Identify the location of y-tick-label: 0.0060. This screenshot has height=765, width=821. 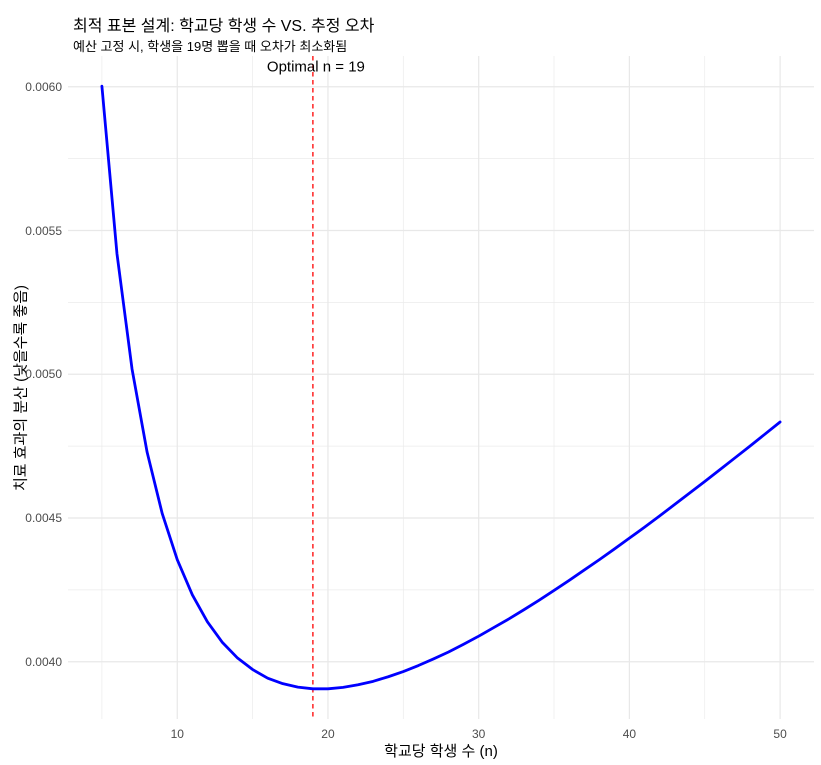
(43, 86).